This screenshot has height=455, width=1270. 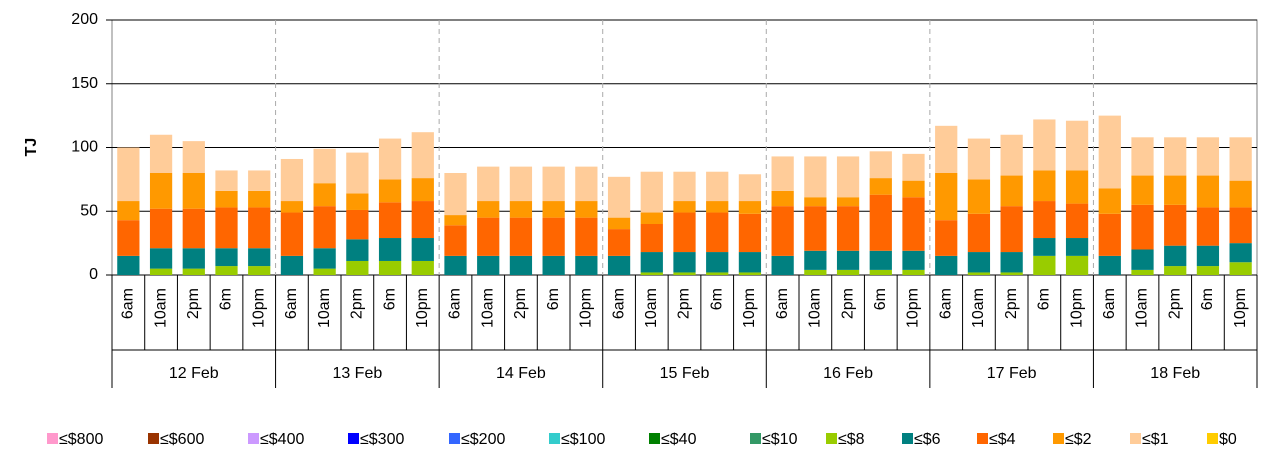 I want to click on y-axis-label: TJ, so click(x=31, y=147).